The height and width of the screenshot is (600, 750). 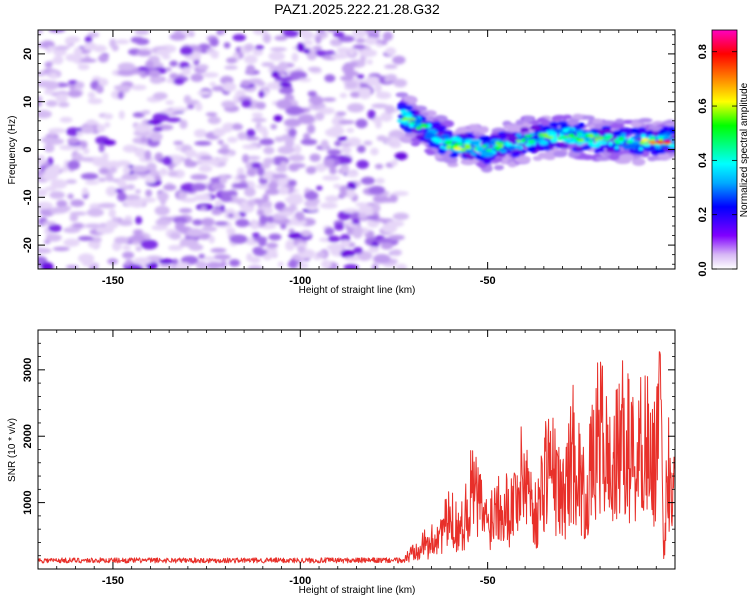 I want to click on snr-x-axis-label: Height of straight line (km), so click(x=357, y=590).